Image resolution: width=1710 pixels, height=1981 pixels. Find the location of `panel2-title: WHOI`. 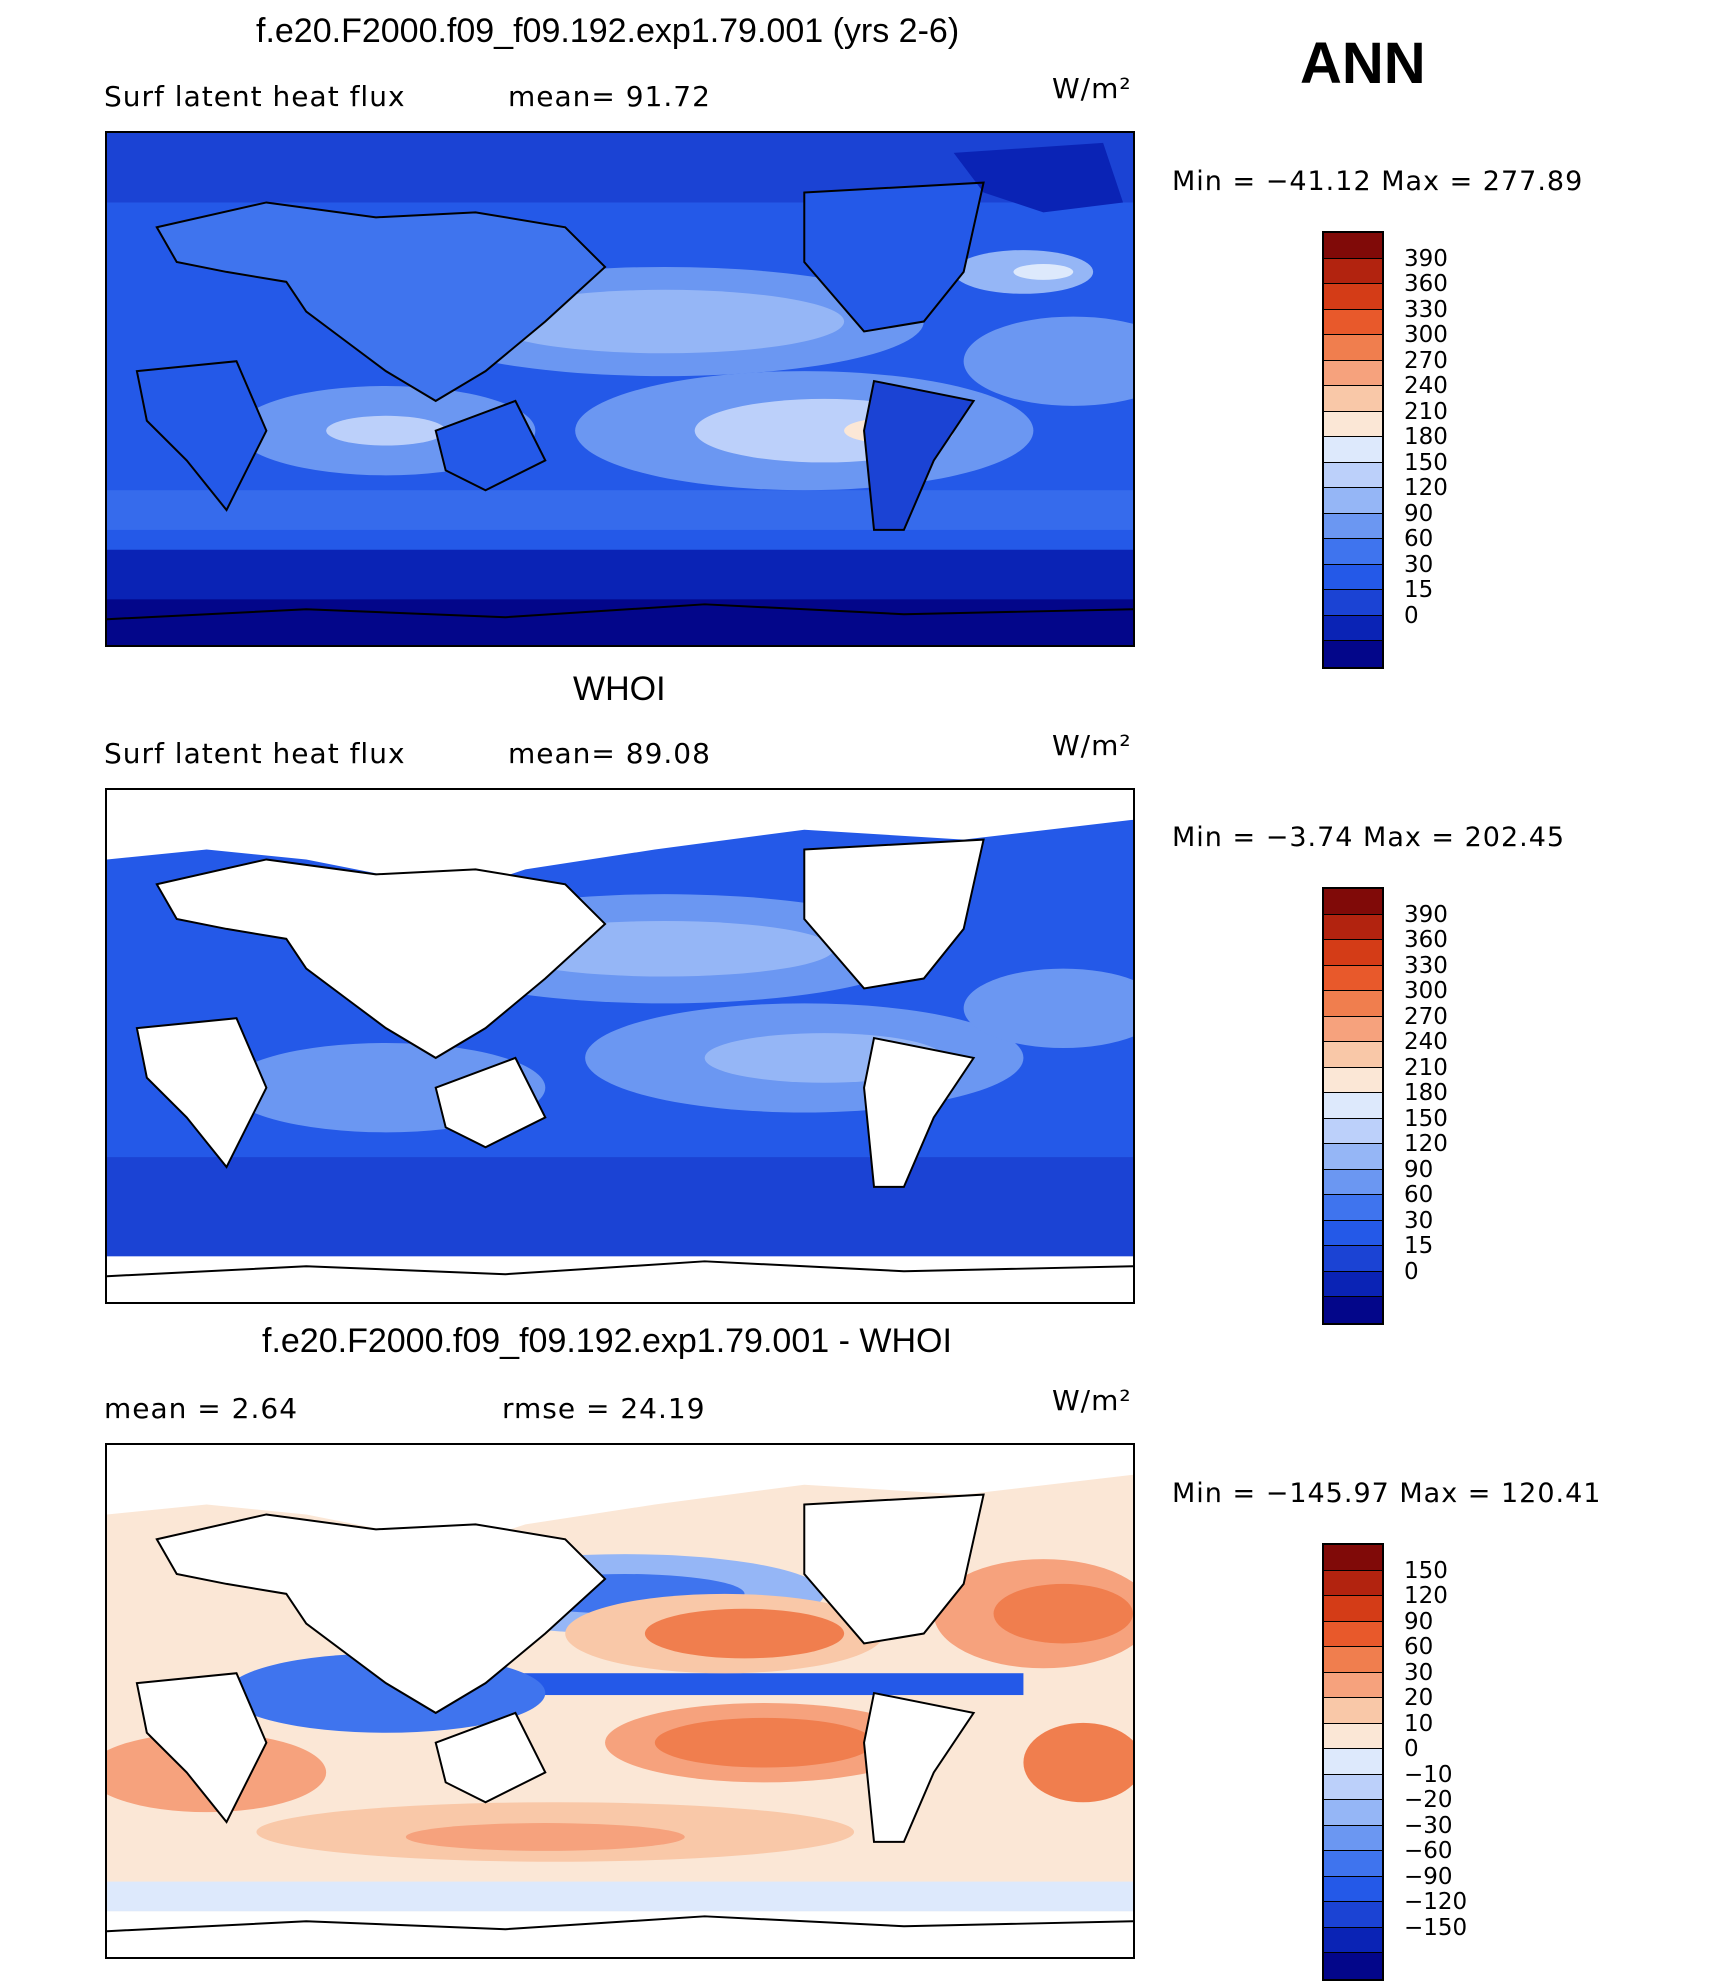

panel2-title: WHOI is located at coordinates (619, 689).